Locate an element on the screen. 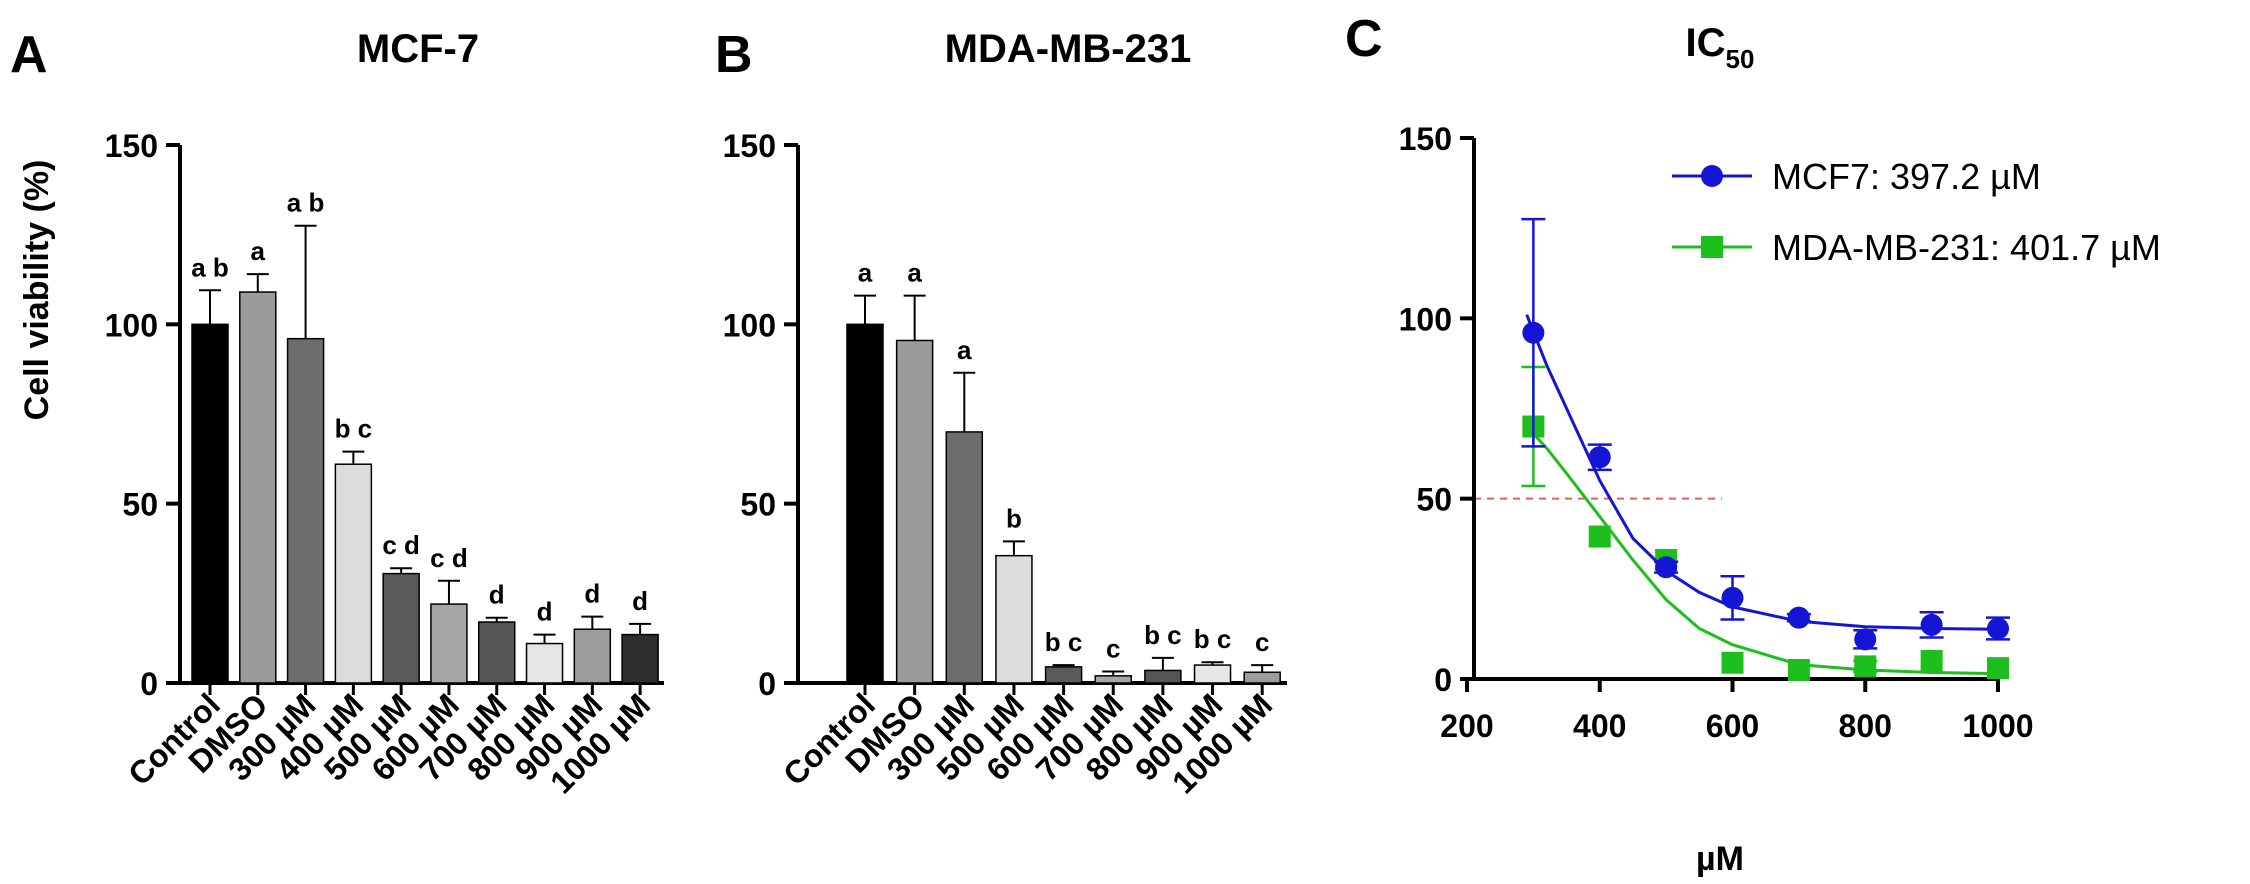 The image size is (2250, 884). panel-letter-c: C is located at coordinates (1364, 39).